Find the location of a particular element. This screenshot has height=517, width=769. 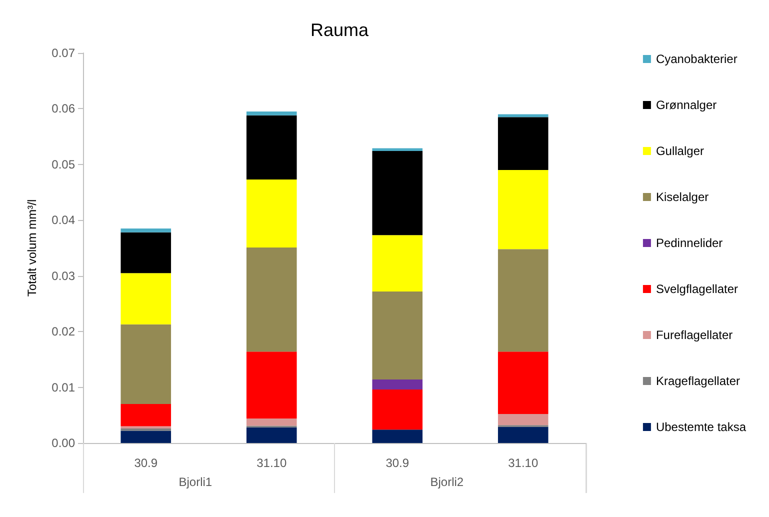

y-tick-label: 0.00 is located at coordinates (64, 443).